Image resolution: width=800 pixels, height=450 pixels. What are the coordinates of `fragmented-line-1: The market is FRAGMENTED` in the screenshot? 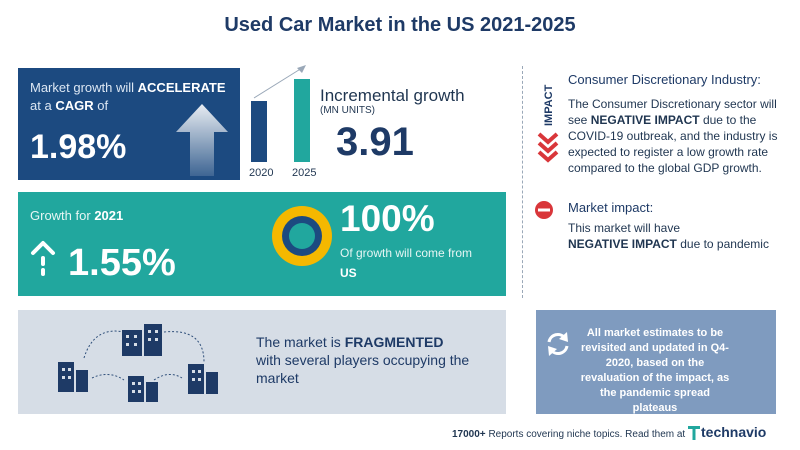 It's located at (349, 342).